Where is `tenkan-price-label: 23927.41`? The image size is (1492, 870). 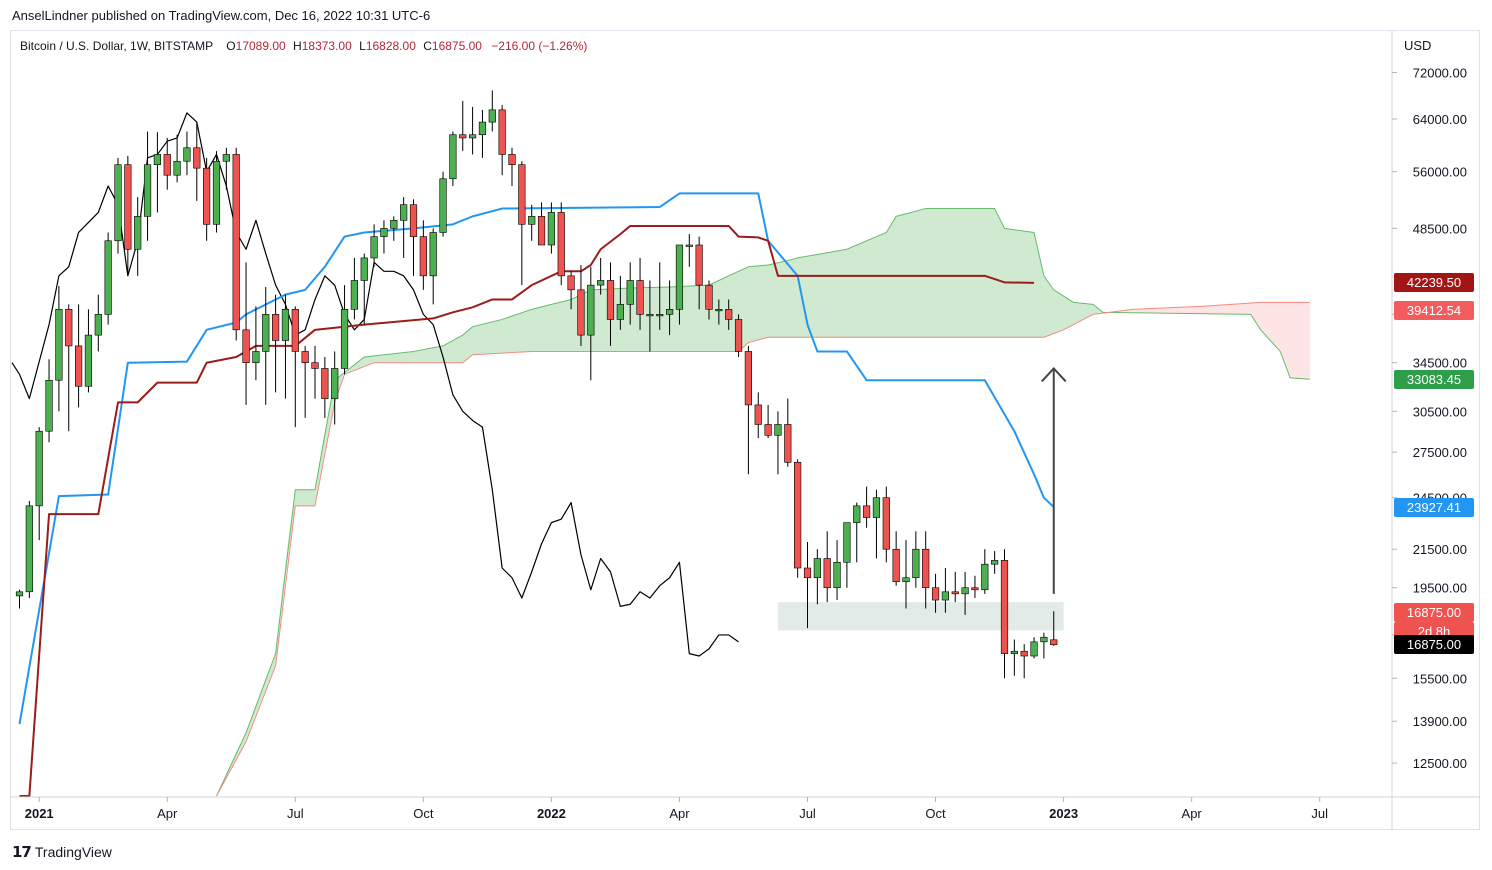 tenkan-price-label: 23927.41 is located at coordinates (1434, 507).